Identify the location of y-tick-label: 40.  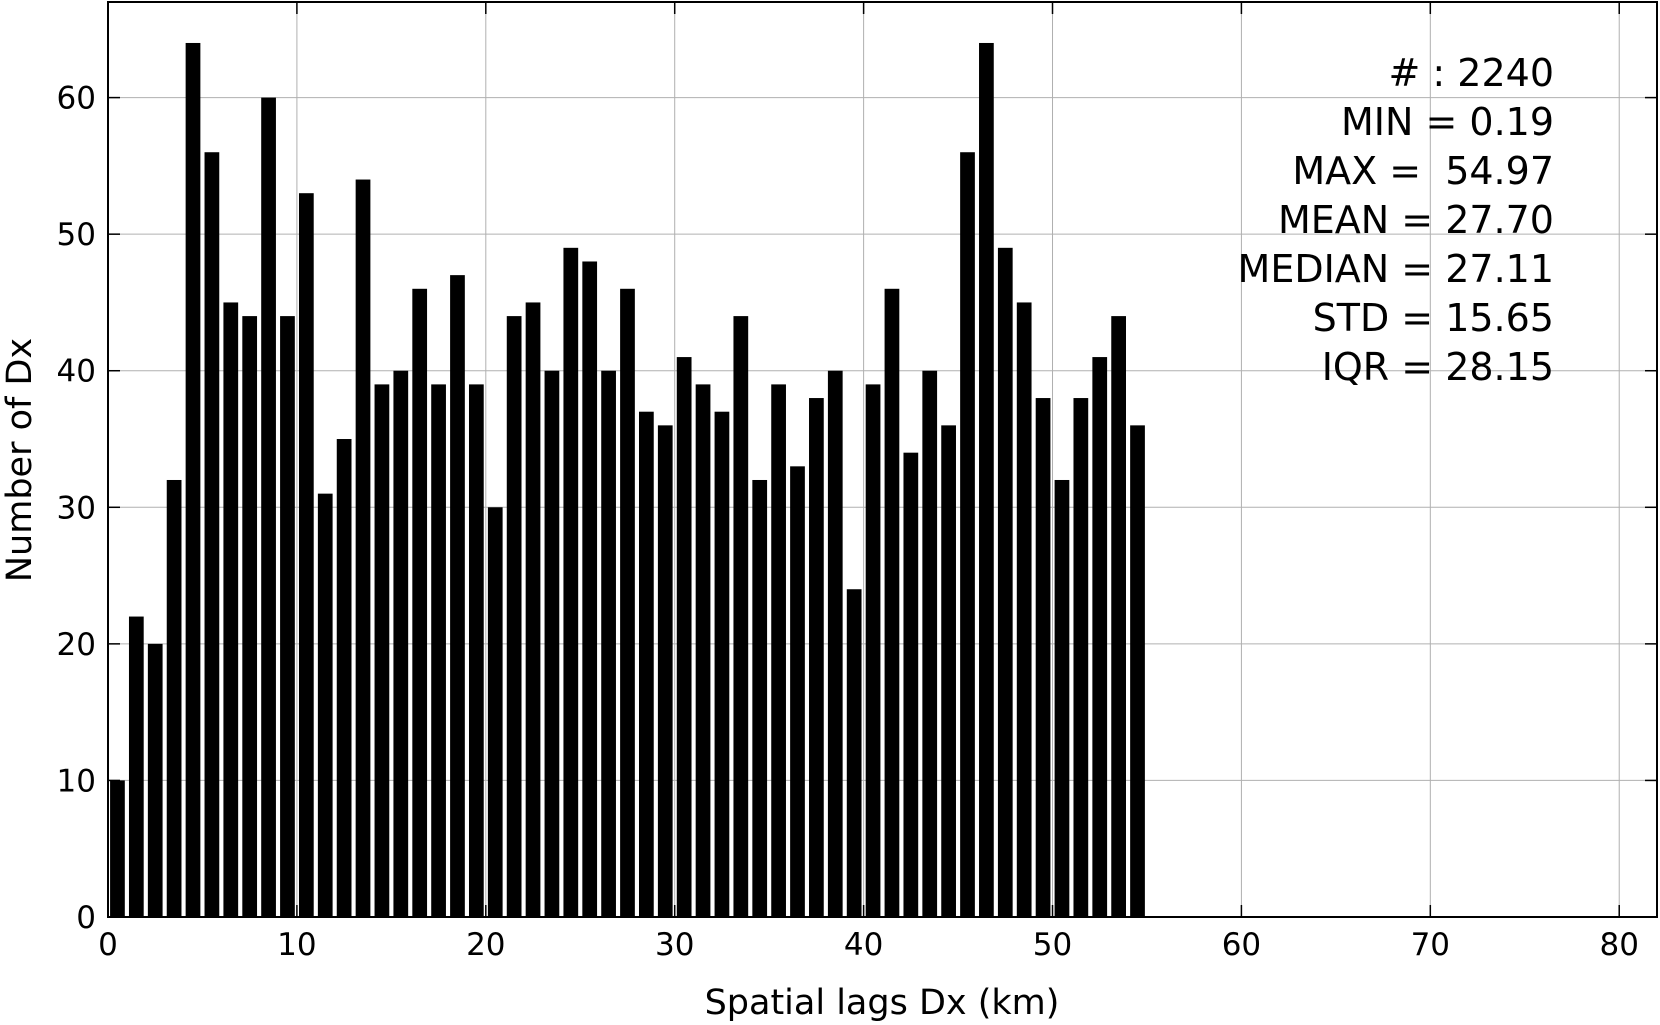
(76, 372).